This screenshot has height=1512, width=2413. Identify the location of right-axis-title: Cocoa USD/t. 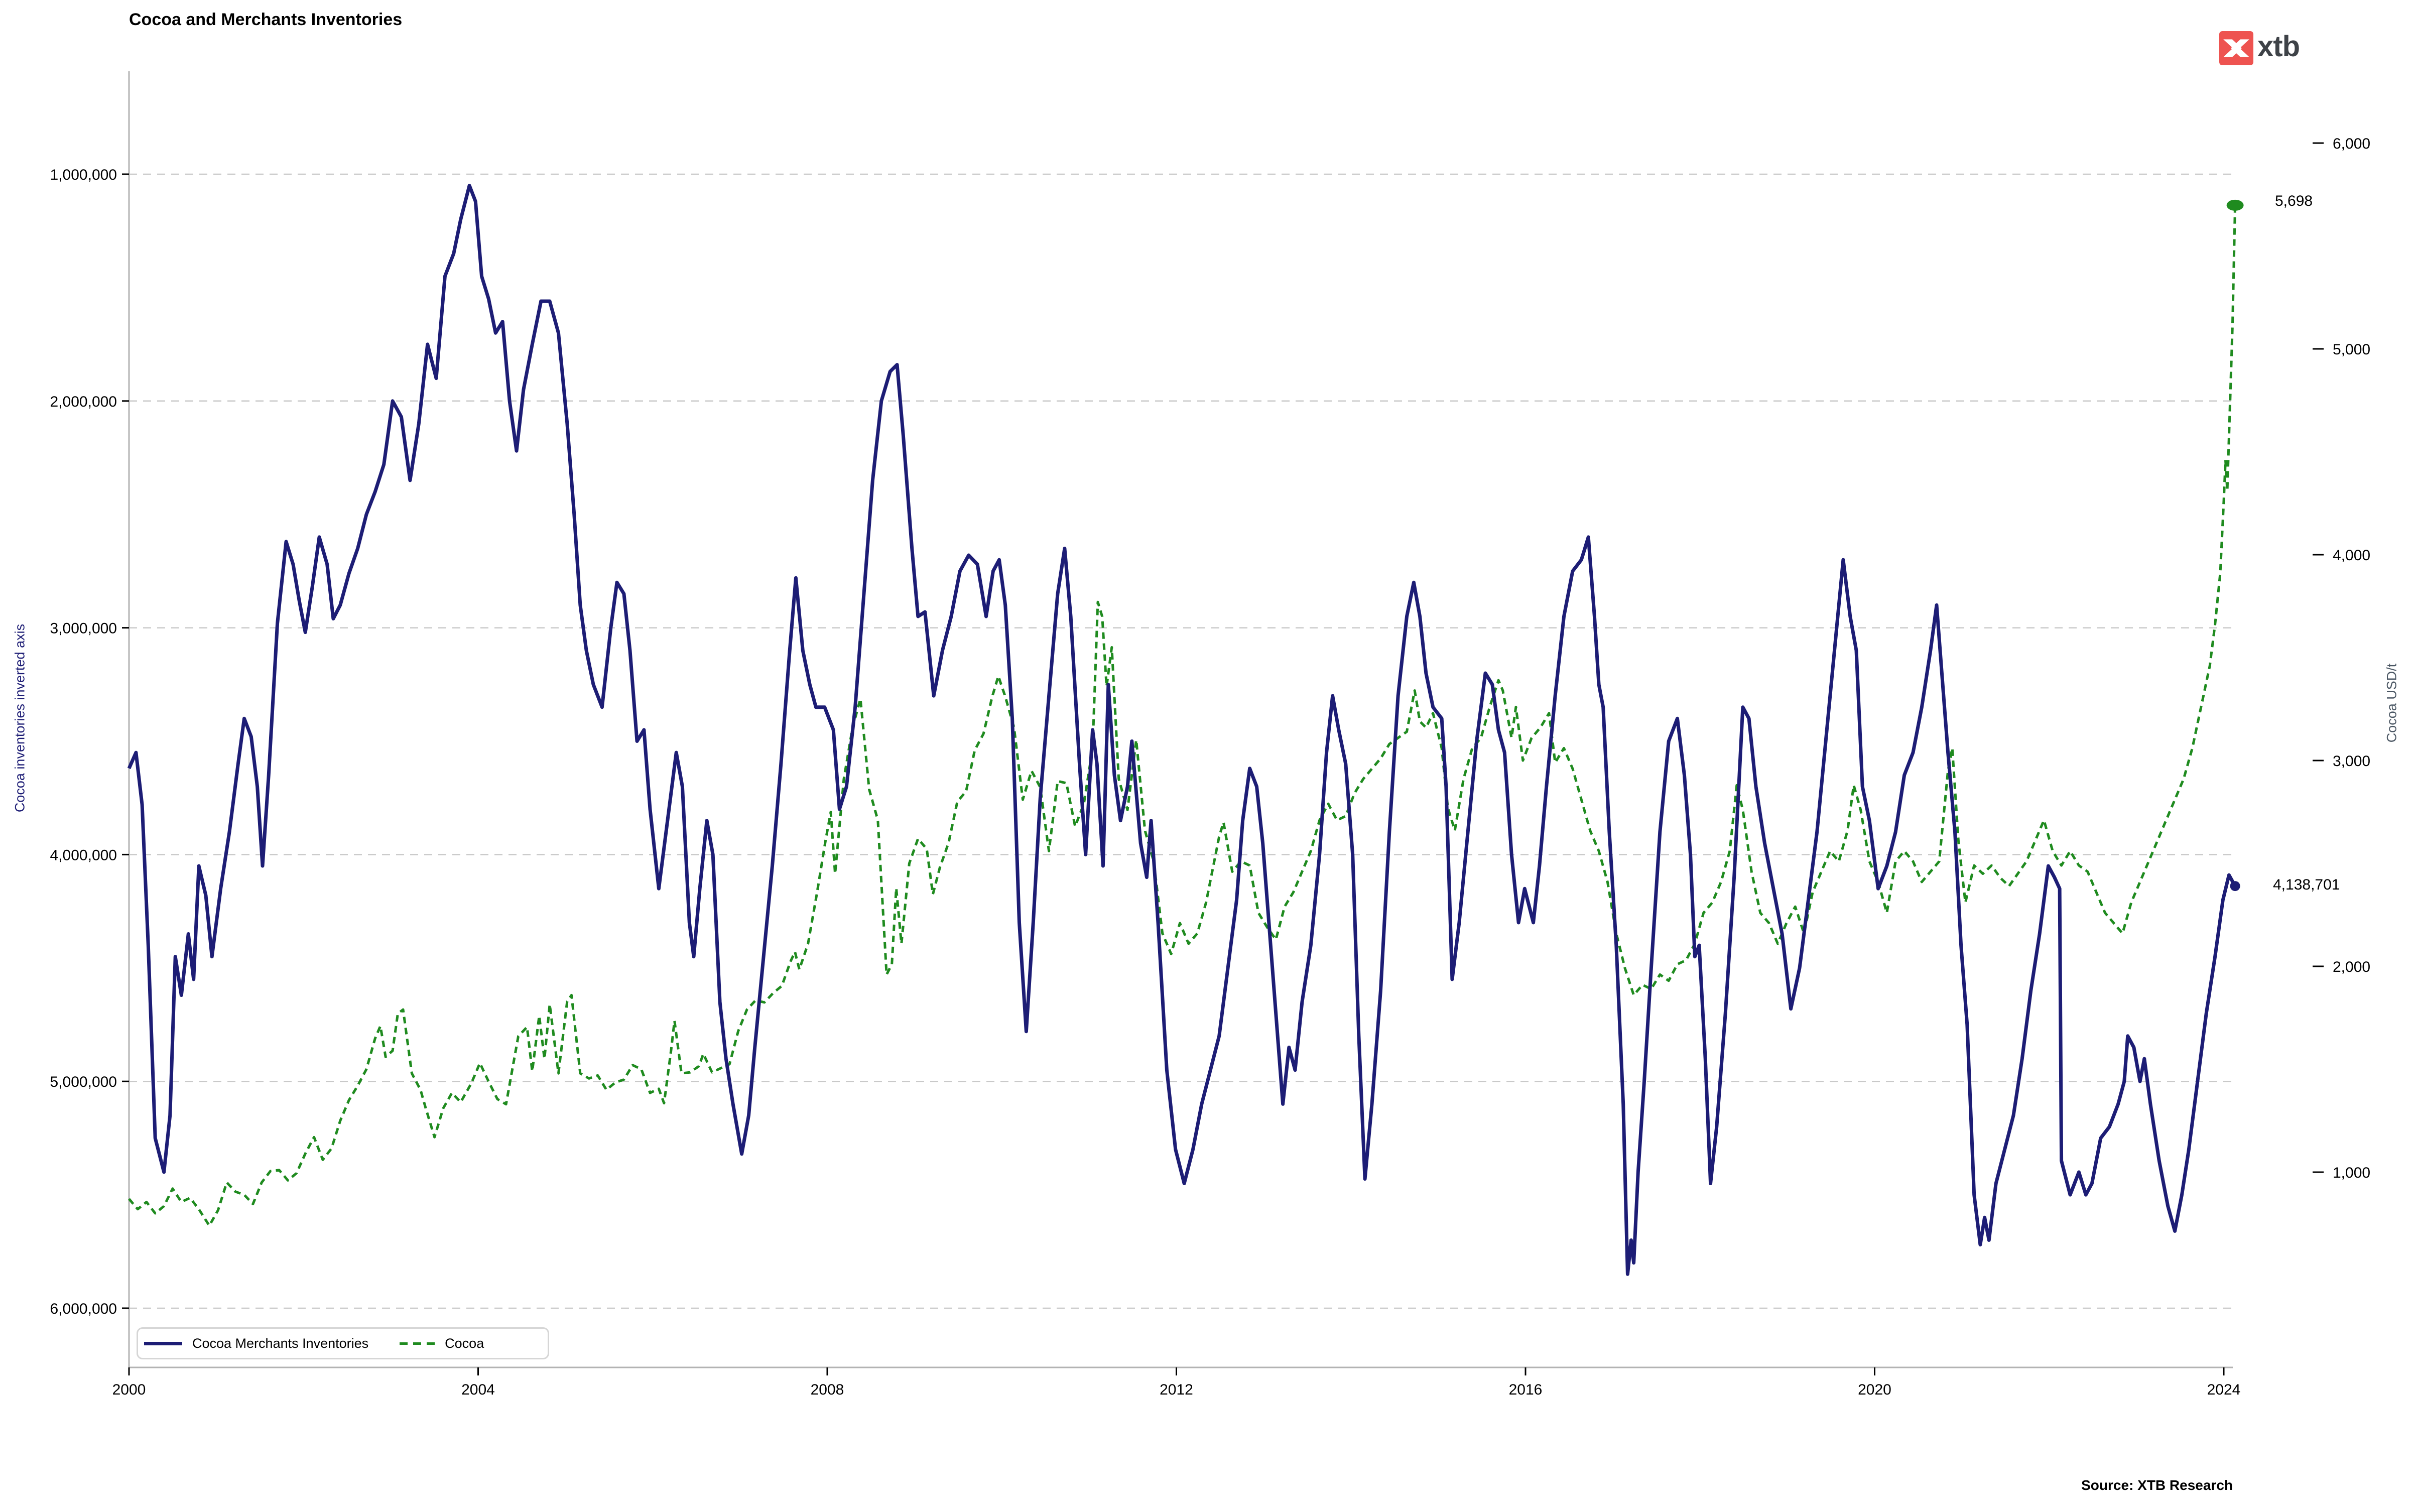
(2391, 703).